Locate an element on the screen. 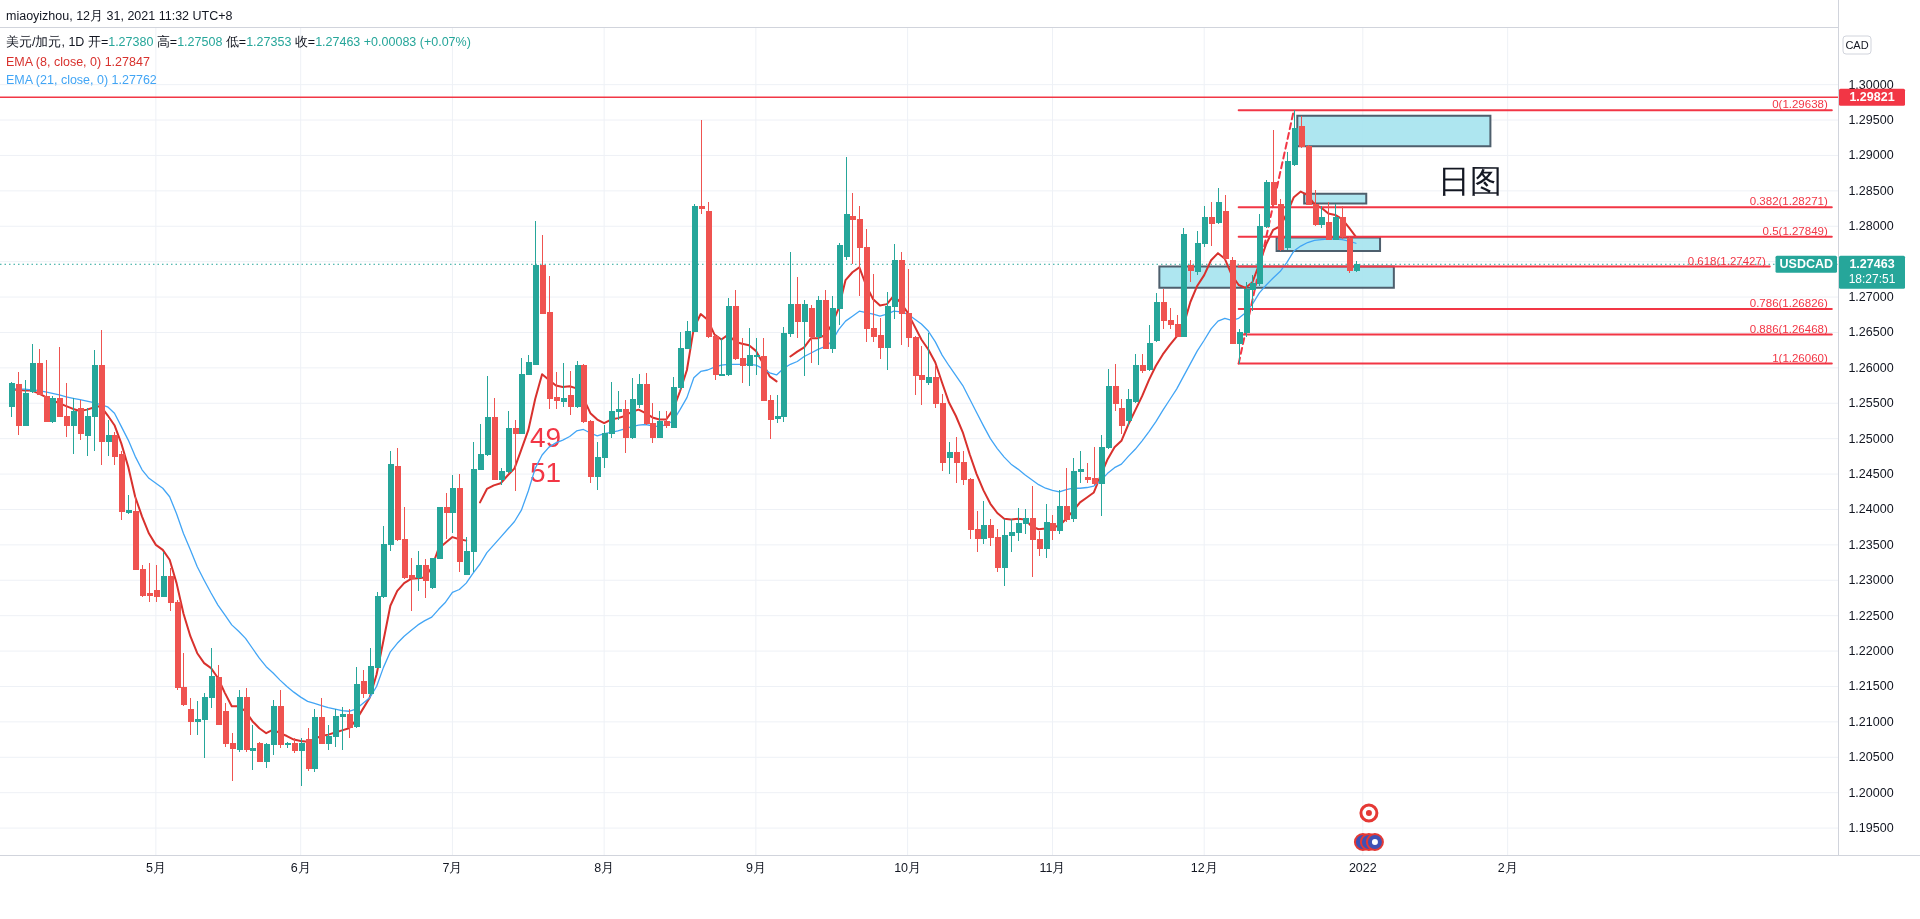  text: 开=1.27380 高=1.27508 低=1.27353 收=1.27463 +0.00083 (+0.07%) is located at coordinates (279, 42).